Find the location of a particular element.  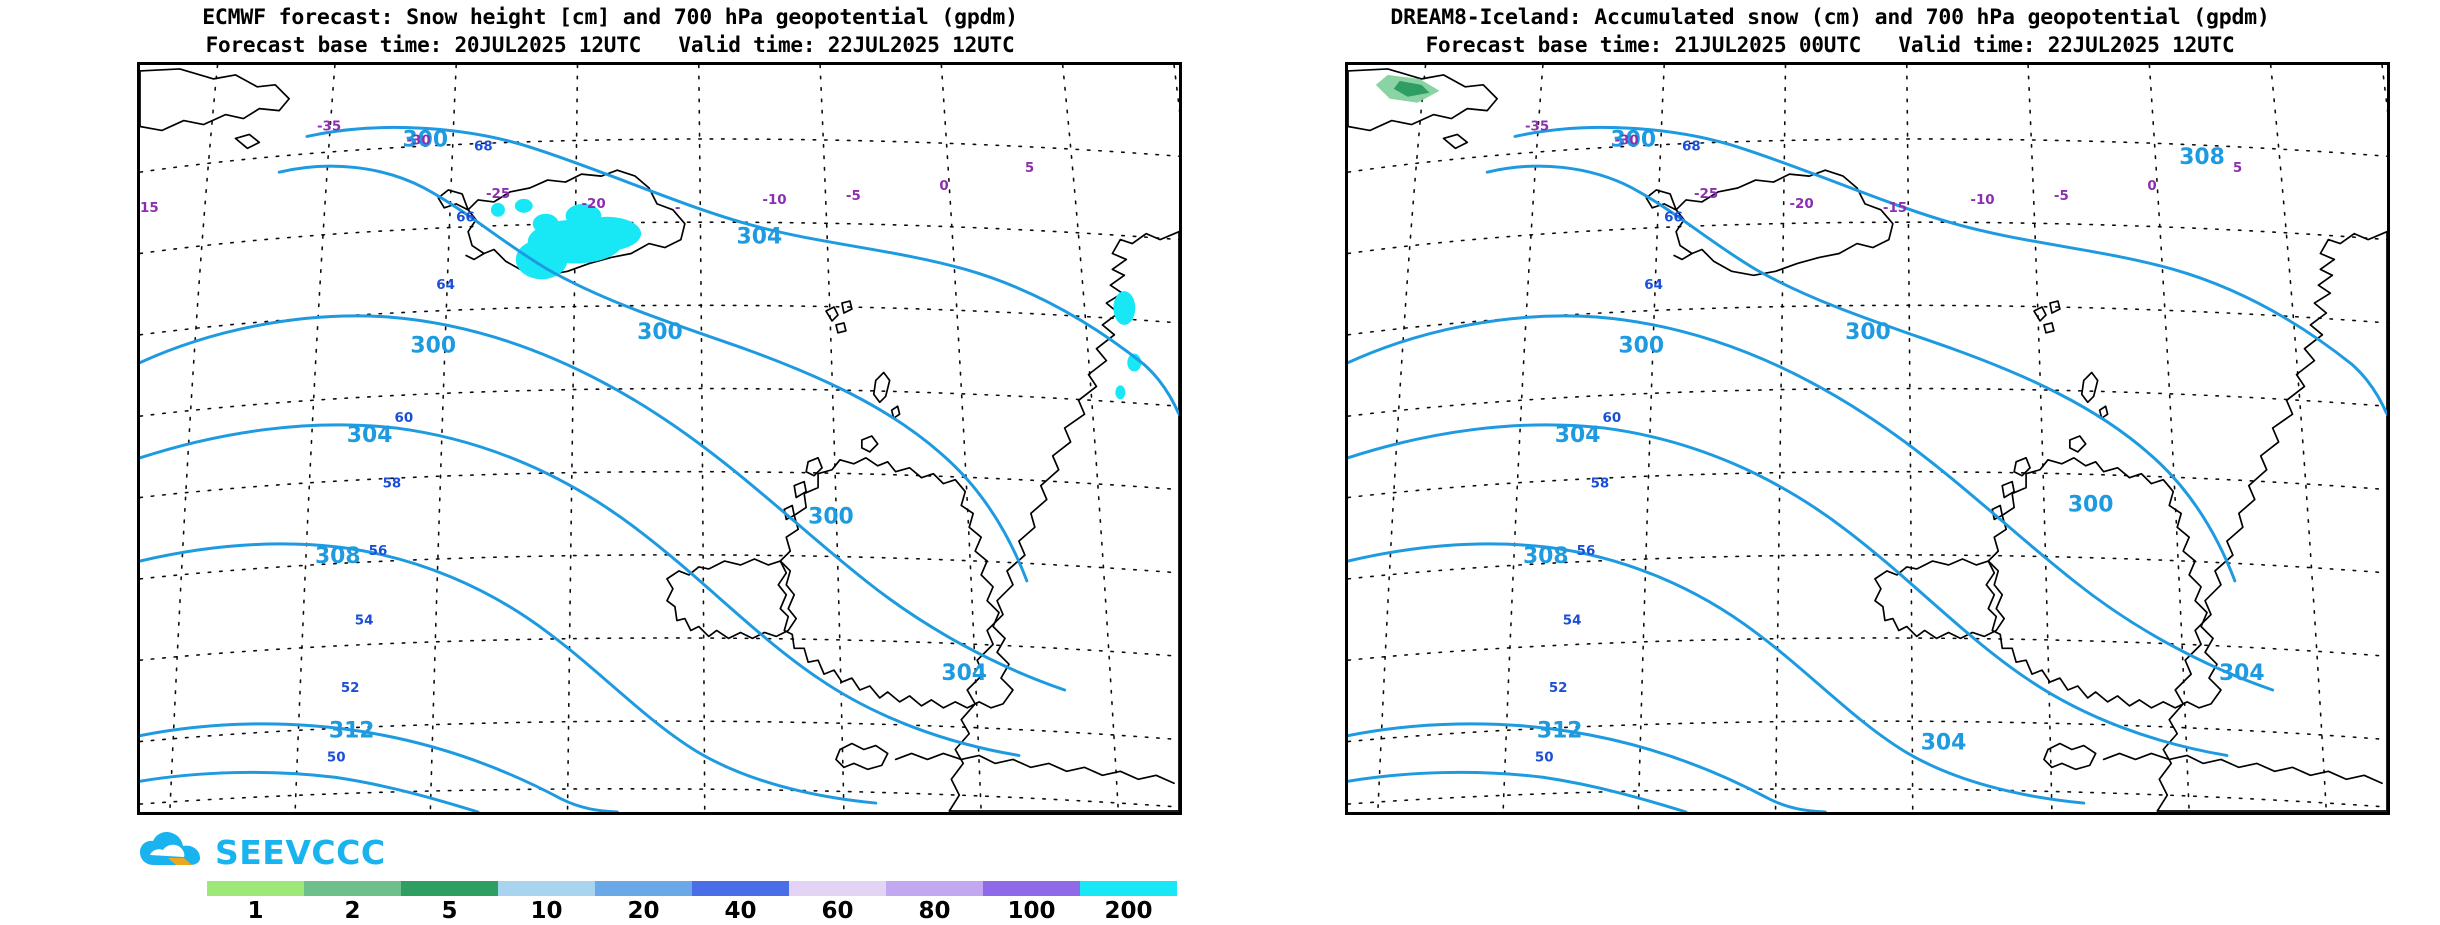

colorbar-left: 1 2 5 10 20 40 60 80 100 200 is located at coordinates (692, 903).